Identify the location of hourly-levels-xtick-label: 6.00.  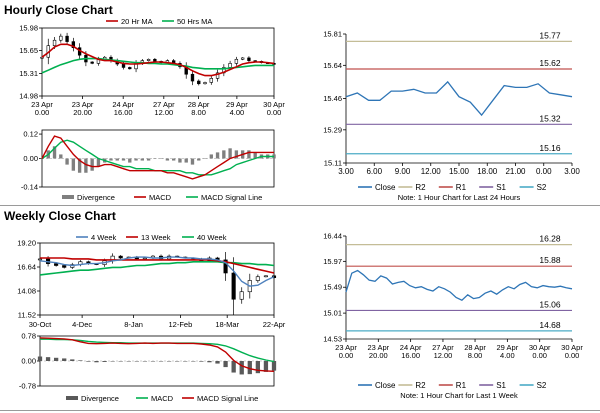
(374, 171).